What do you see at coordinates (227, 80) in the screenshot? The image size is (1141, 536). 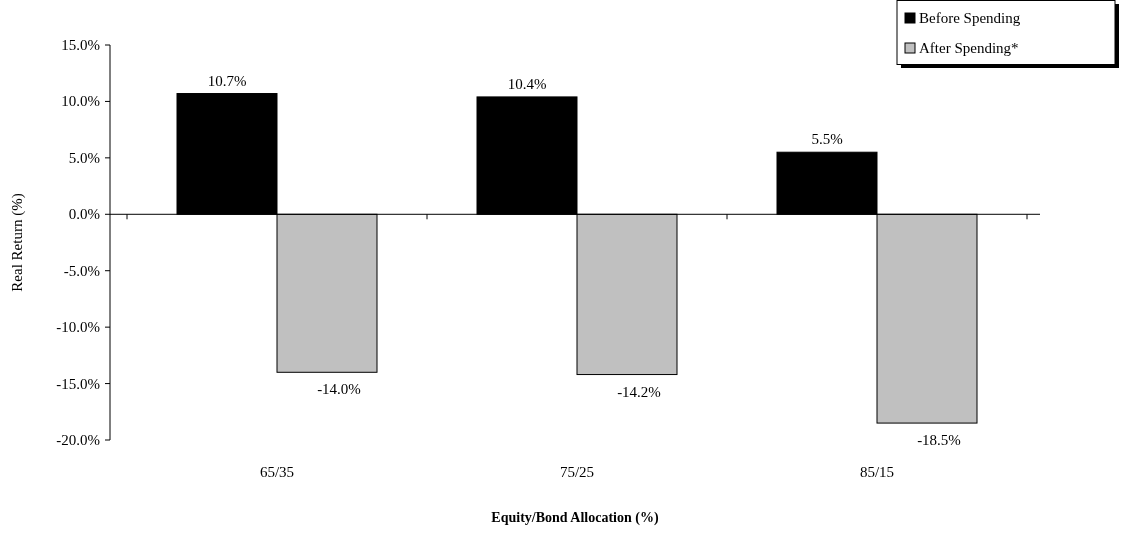 I see `data-label: 10.7%` at bounding box center [227, 80].